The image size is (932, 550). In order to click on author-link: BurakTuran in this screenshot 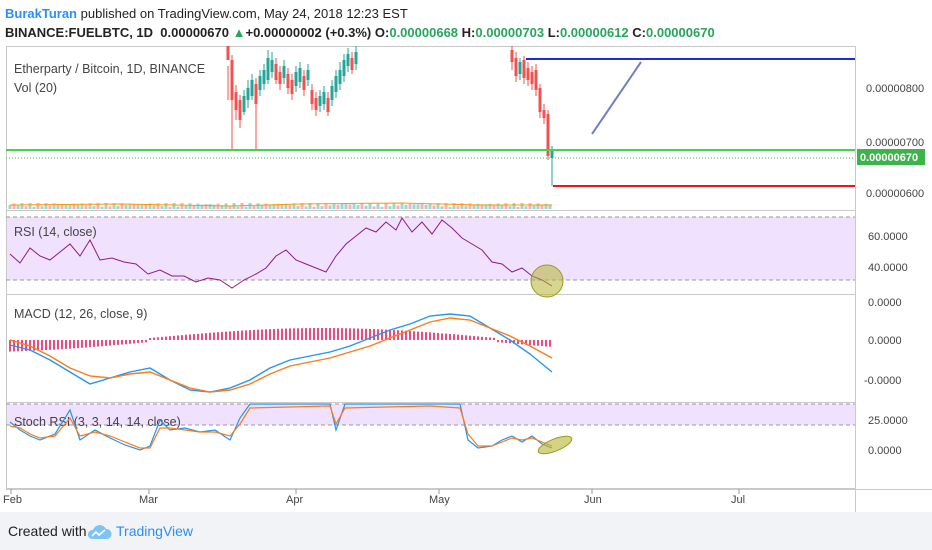, I will do `click(41, 13)`.